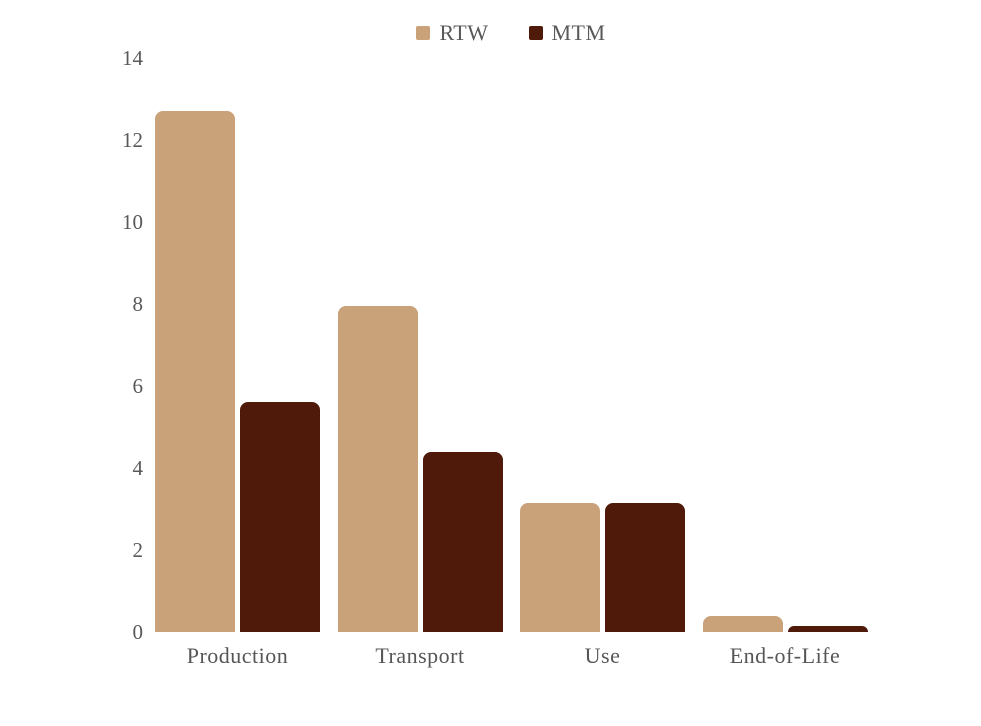 Image resolution: width=981 pixels, height=726 pixels. Describe the element at coordinates (138, 632) in the screenshot. I see `y-axis-tick-label: 0` at that location.